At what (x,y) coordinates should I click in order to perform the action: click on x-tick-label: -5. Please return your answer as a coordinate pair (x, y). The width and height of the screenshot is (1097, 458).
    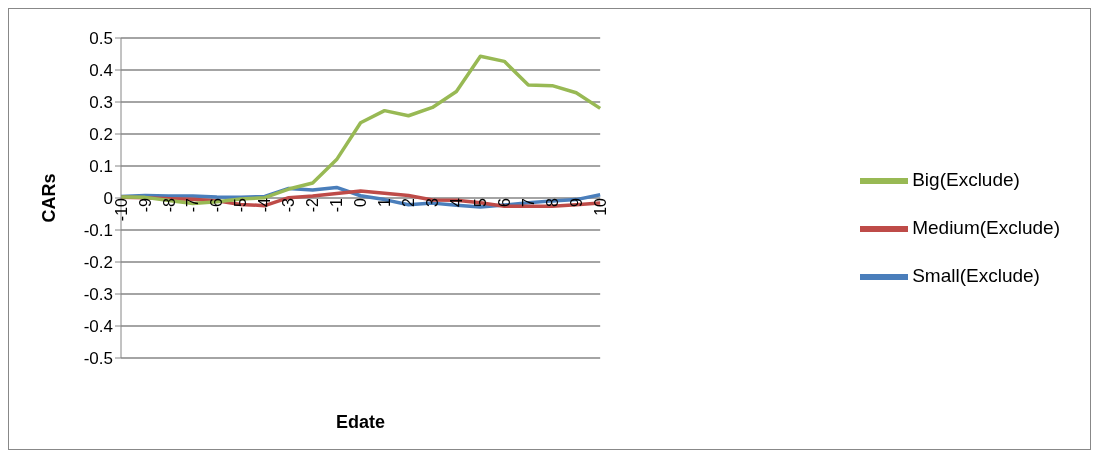
    Looking at the image, I should click on (241, 205).